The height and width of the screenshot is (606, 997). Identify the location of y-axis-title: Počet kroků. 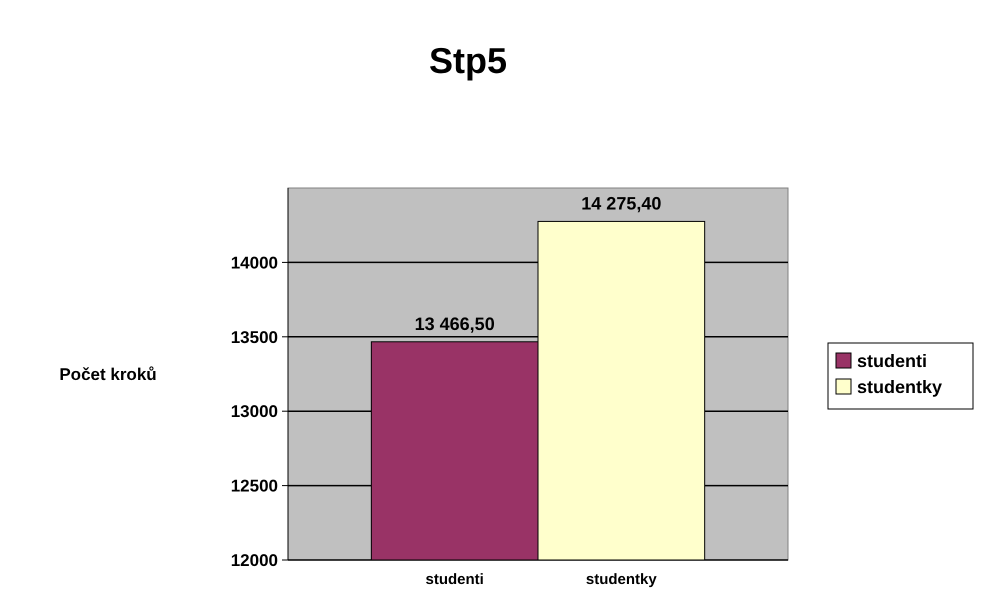
(108, 374).